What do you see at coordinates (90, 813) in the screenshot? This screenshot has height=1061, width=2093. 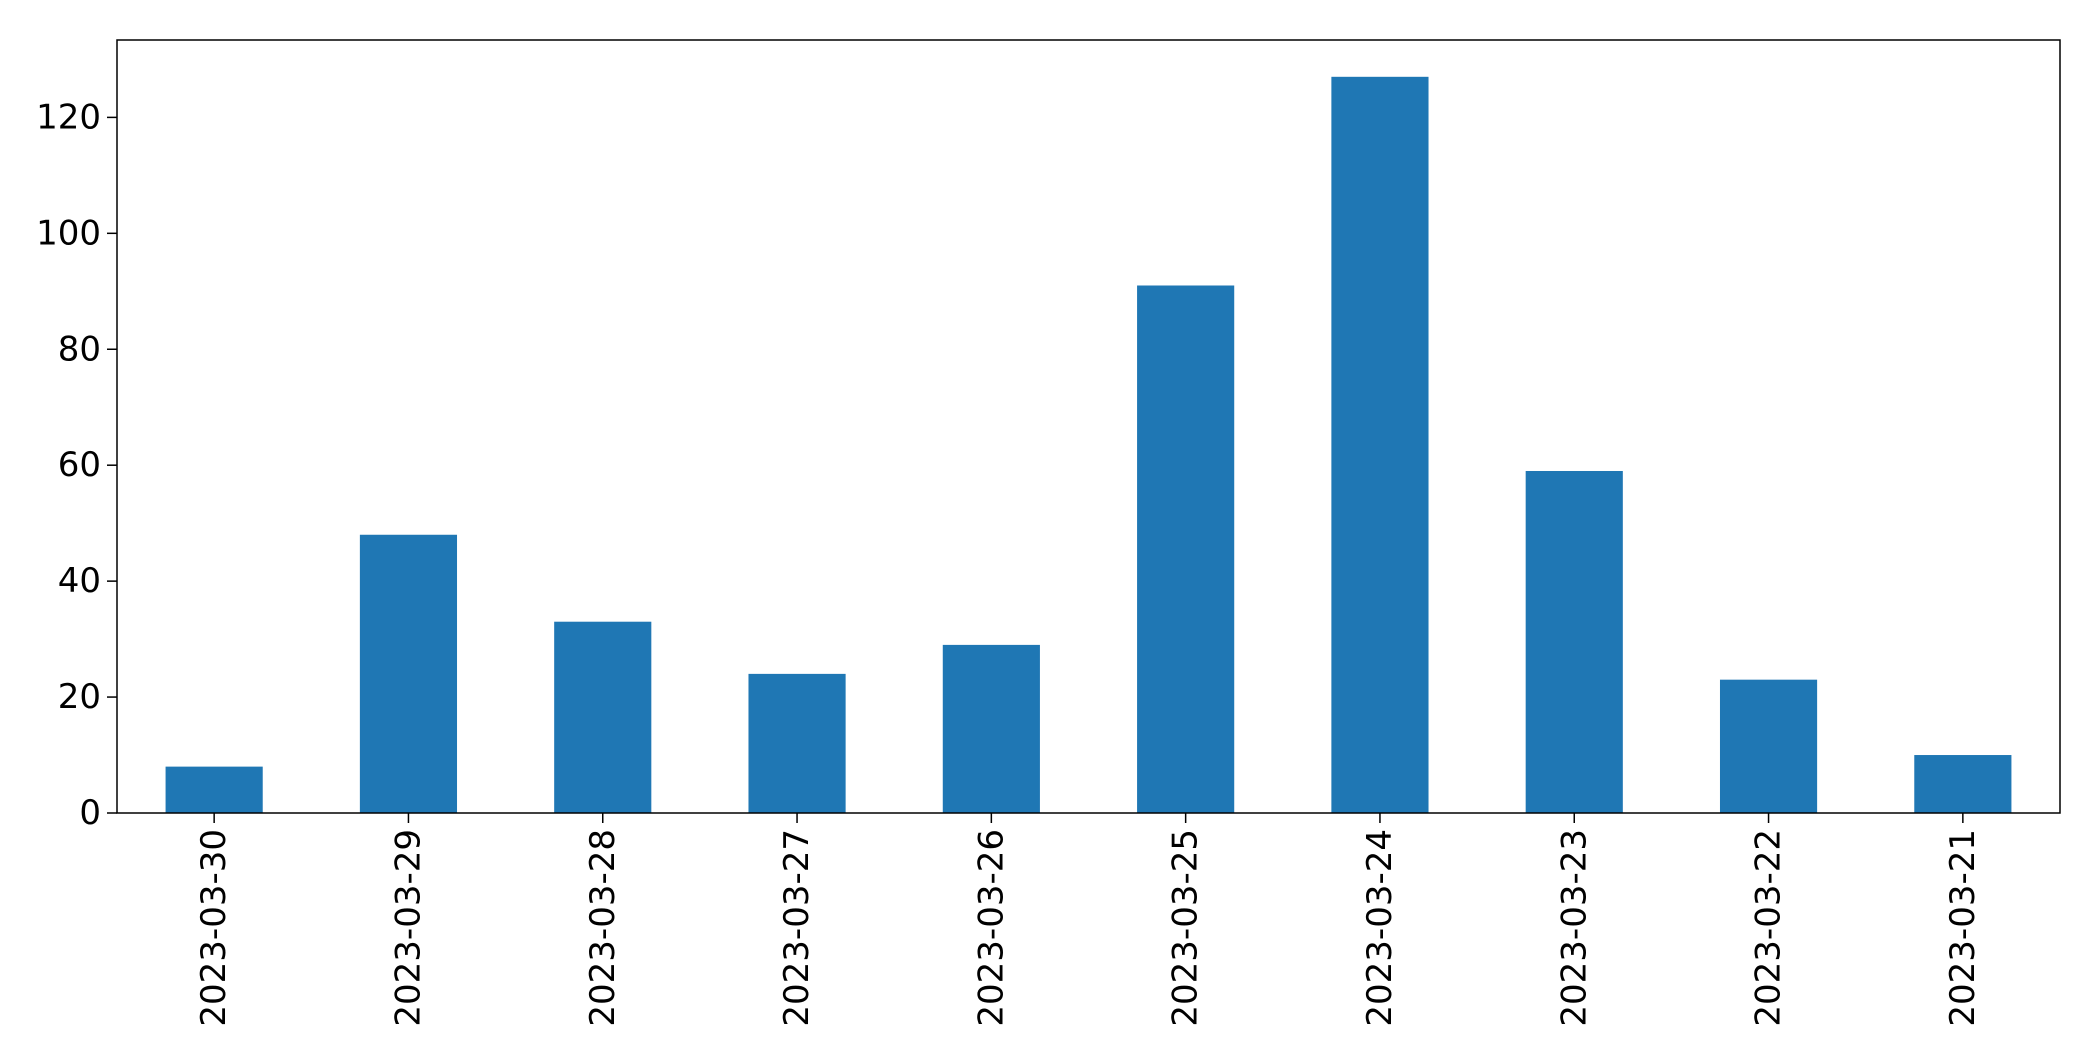 I see `y-tick-label: 0` at bounding box center [90, 813].